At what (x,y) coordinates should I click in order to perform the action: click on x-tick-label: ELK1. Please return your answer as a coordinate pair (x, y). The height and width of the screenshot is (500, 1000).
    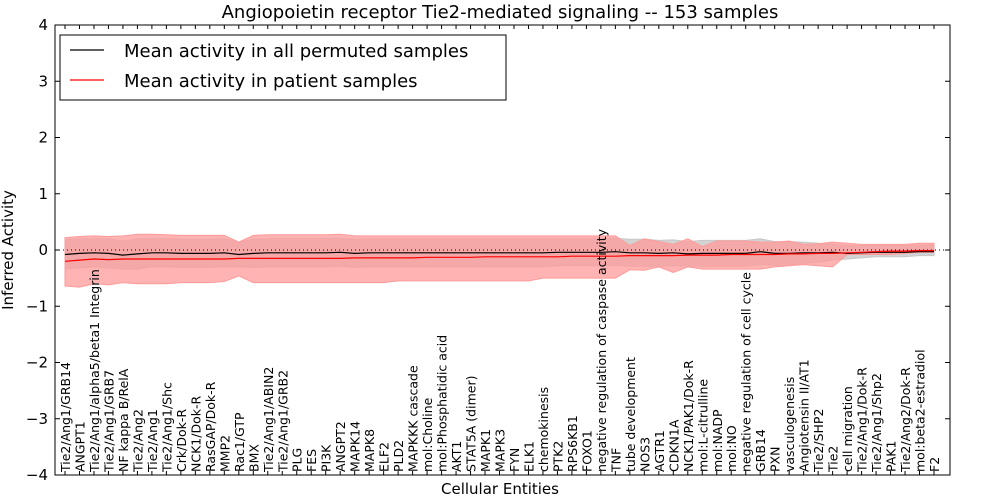
    Looking at the image, I should click on (529, 456).